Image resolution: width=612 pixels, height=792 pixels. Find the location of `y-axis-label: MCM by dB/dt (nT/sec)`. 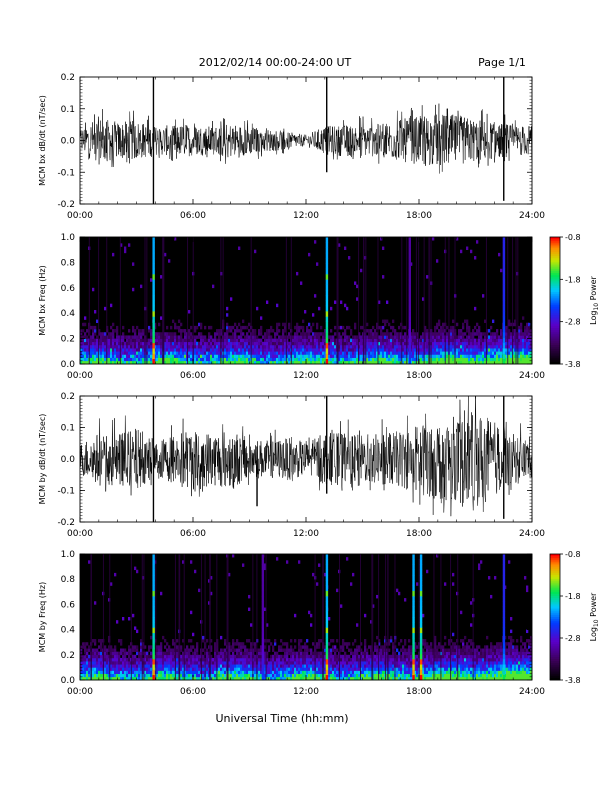

y-axis-label: MCM by dB/dt (nT/sec) is located at coordinates (42, 459).